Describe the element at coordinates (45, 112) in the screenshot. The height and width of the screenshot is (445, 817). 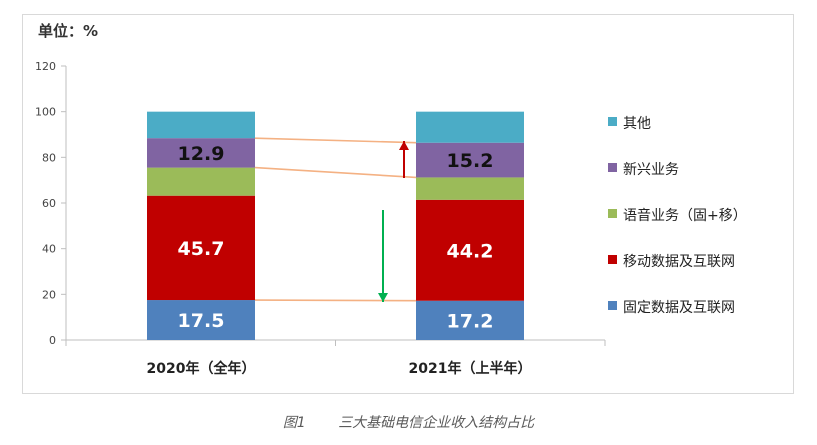
I see `y-tick-label: 100` at that location.